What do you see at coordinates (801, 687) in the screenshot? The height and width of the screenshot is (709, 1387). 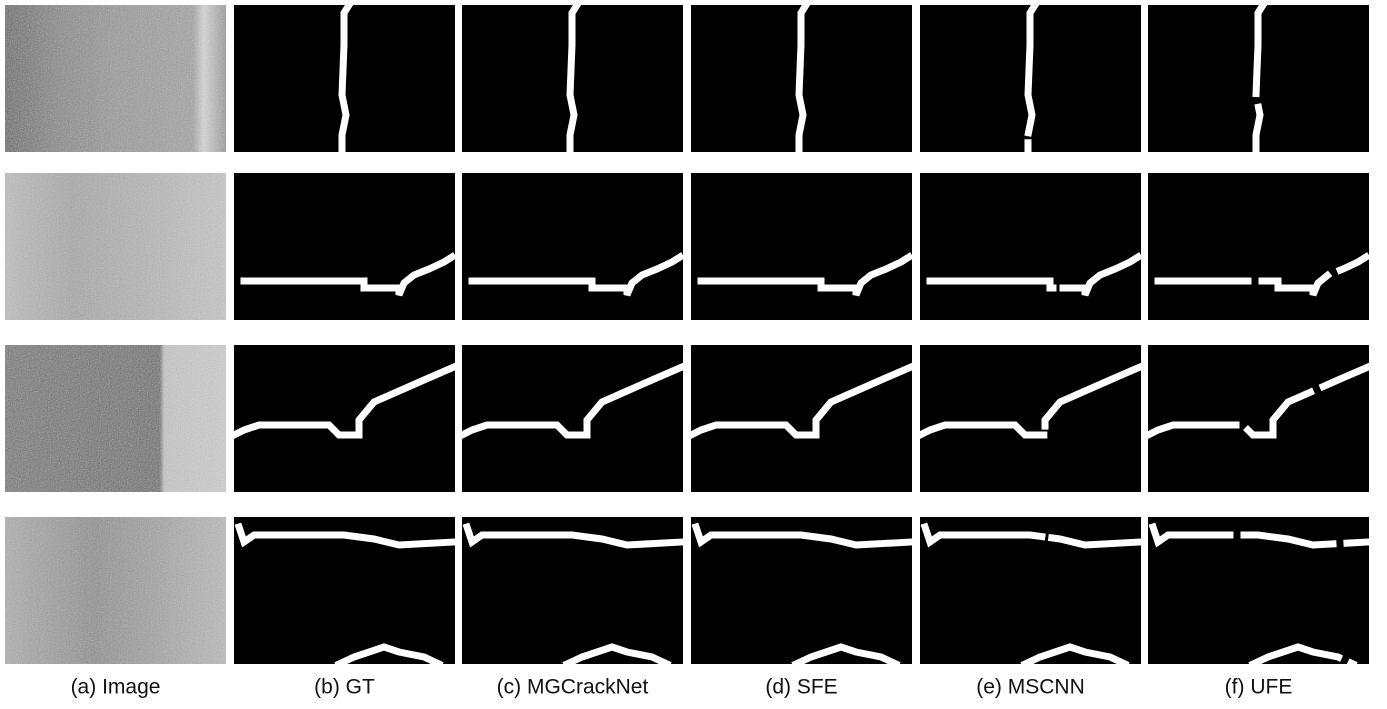 I see `column-caption: (d) SFE` at bounding box center [801, 687].